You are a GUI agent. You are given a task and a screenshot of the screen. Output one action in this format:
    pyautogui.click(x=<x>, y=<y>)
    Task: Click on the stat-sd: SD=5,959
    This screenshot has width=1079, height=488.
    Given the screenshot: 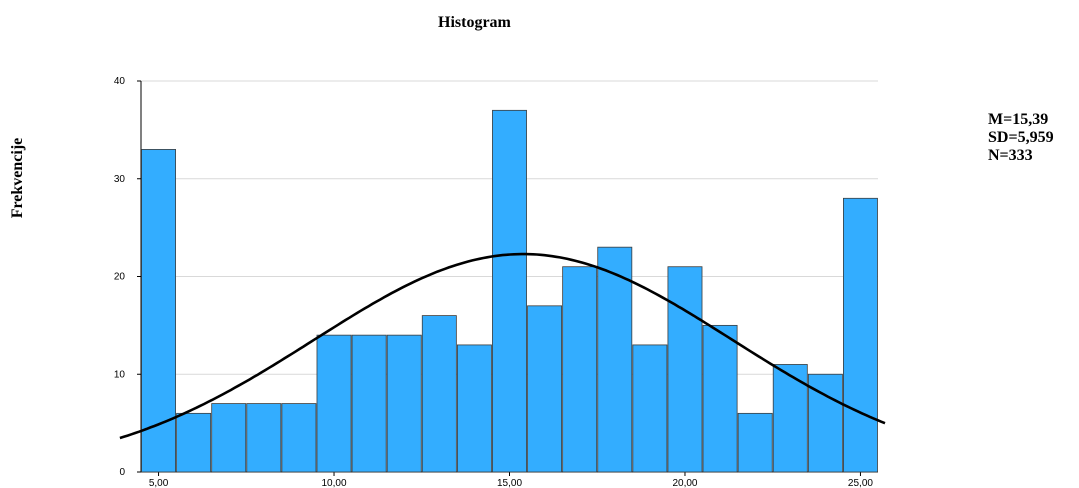 What is the action you would take?
    pyautogui.click(x=1021, y=137)
    